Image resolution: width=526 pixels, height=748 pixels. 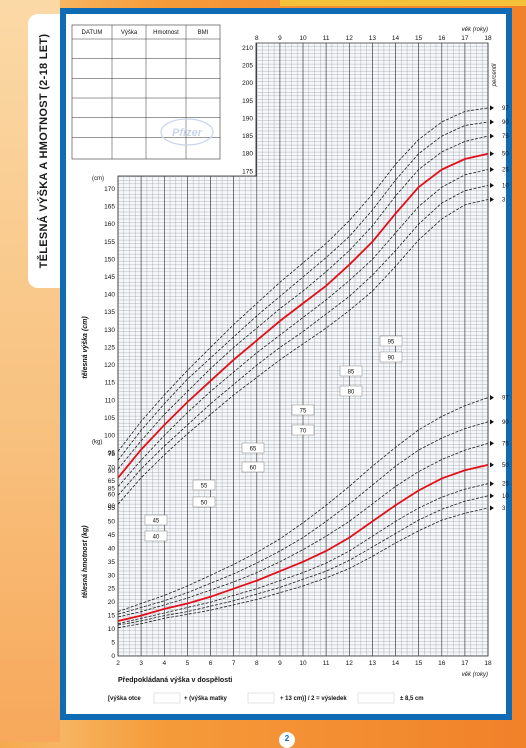 What do you see at coordinates (92, 33) in the screenshot?
I see `table-header-1: DATUM` at bounding box center [92, 33].